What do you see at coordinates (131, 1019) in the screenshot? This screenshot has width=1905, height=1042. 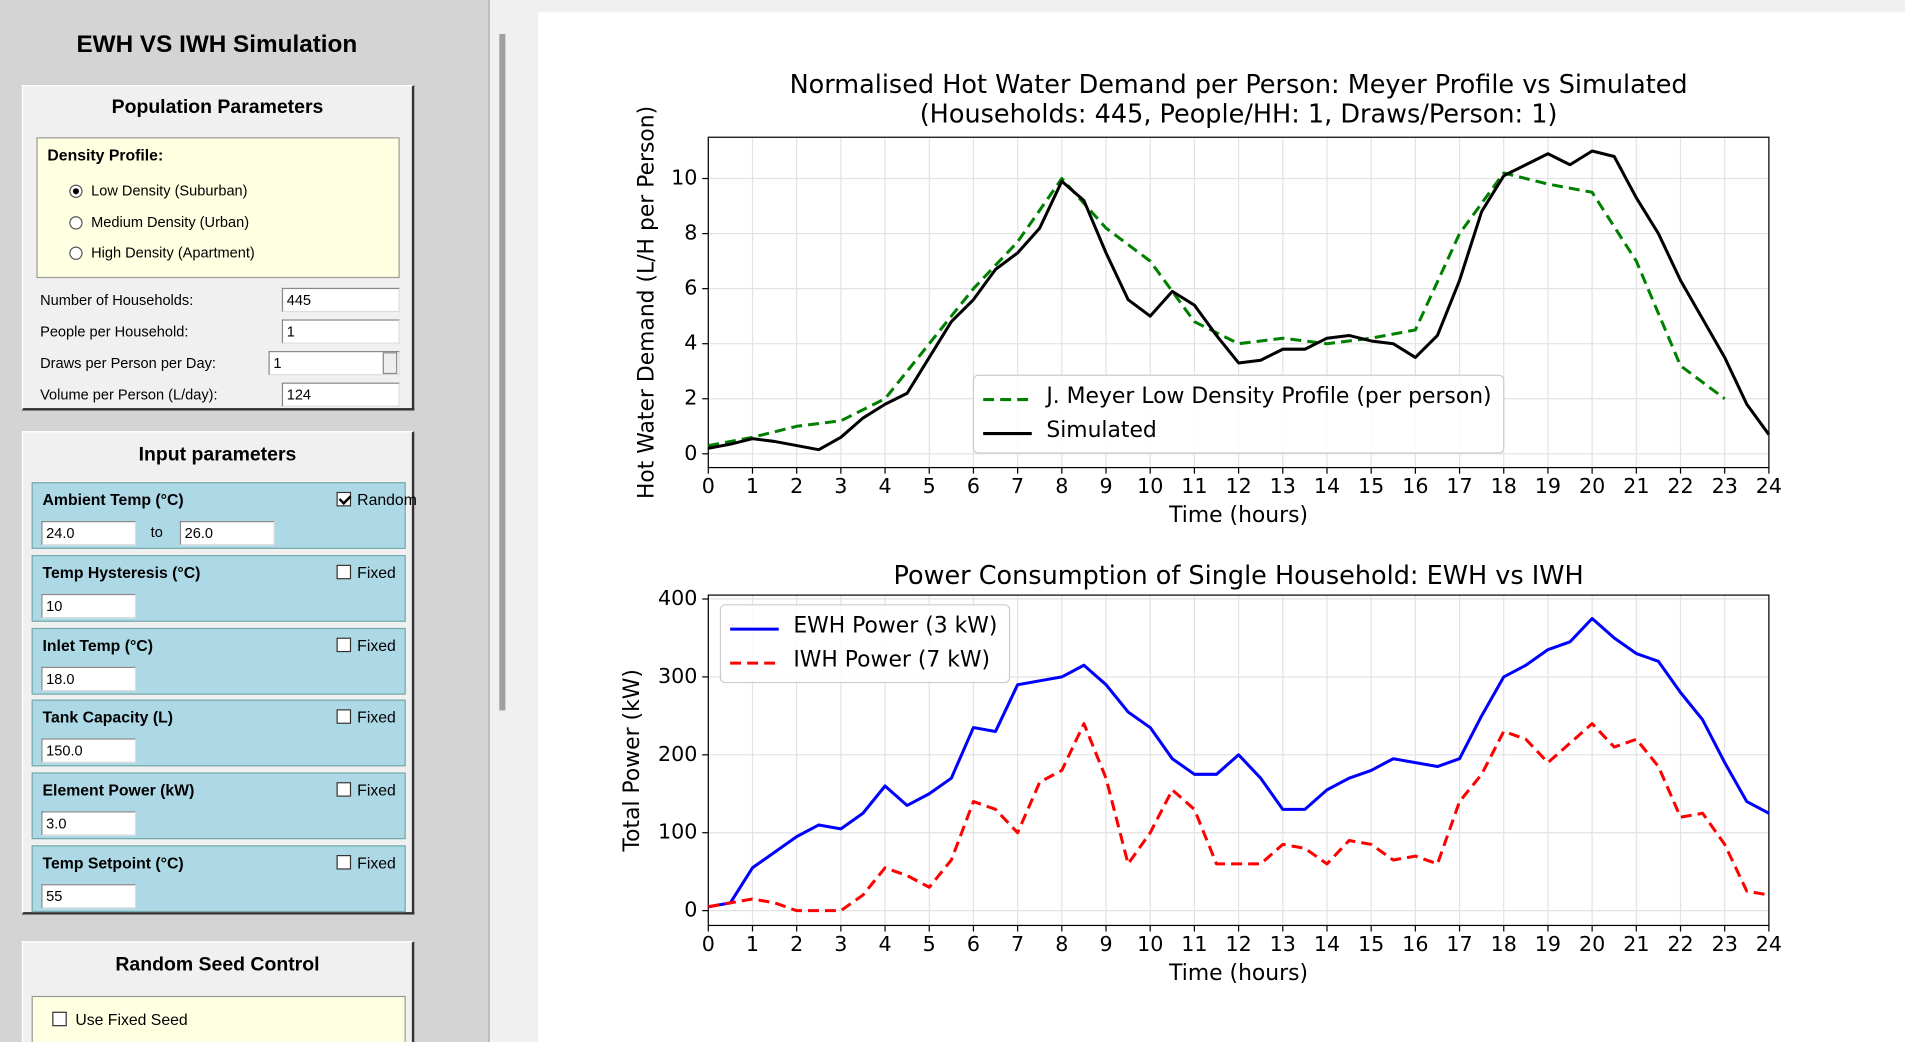 I see `checkbox-label: Use Fixed Seed` at bounding box center [131, 1019].